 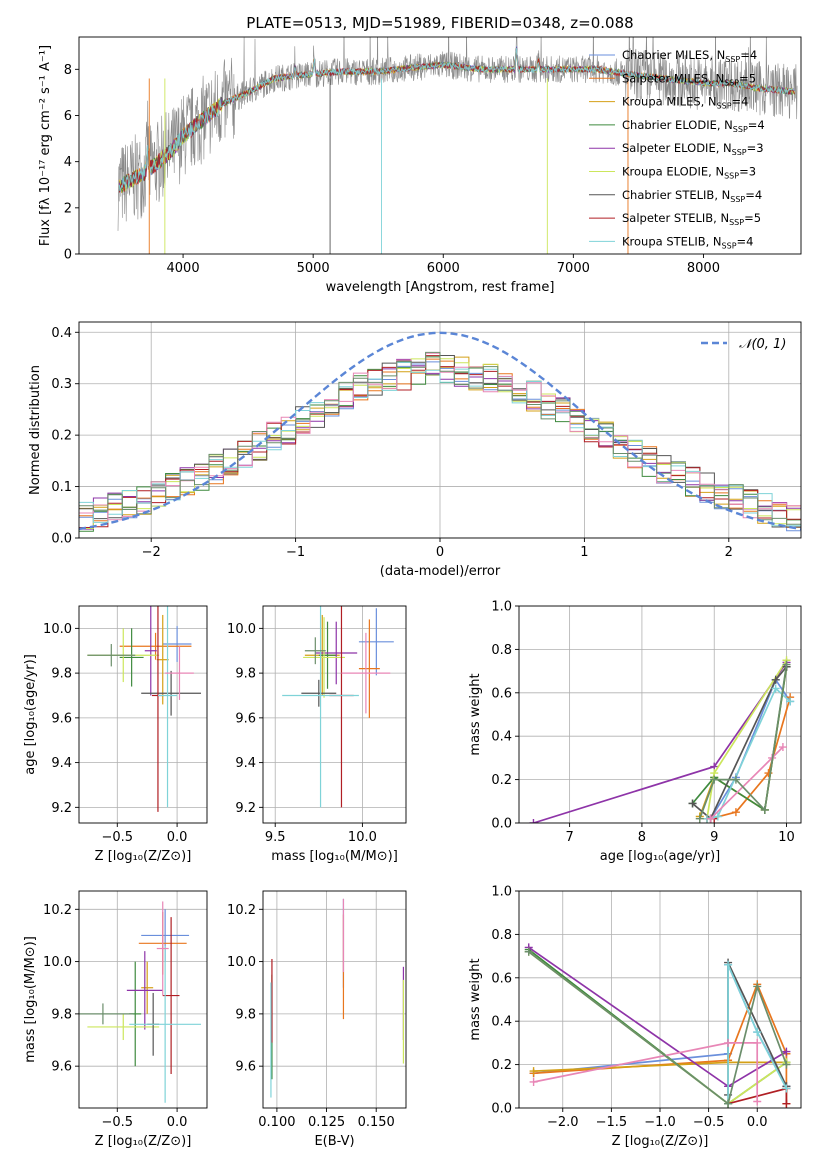 I want to click on x-tick-label: 8, so click(x=642, y=837).